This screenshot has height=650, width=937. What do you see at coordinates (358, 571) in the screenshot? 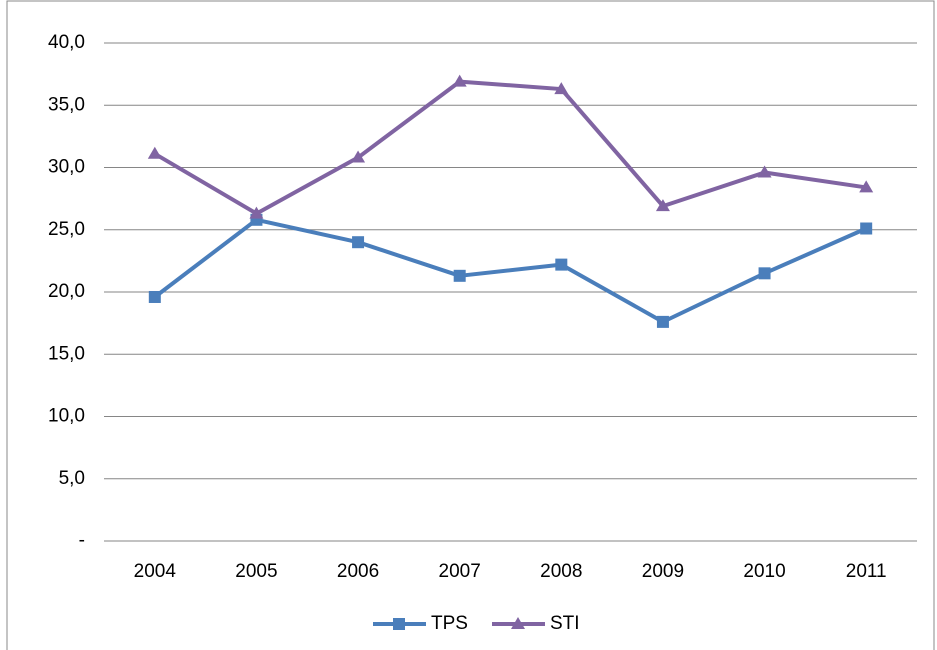
I see `x-tick-label: 2006` at bounding box center [358, 571].